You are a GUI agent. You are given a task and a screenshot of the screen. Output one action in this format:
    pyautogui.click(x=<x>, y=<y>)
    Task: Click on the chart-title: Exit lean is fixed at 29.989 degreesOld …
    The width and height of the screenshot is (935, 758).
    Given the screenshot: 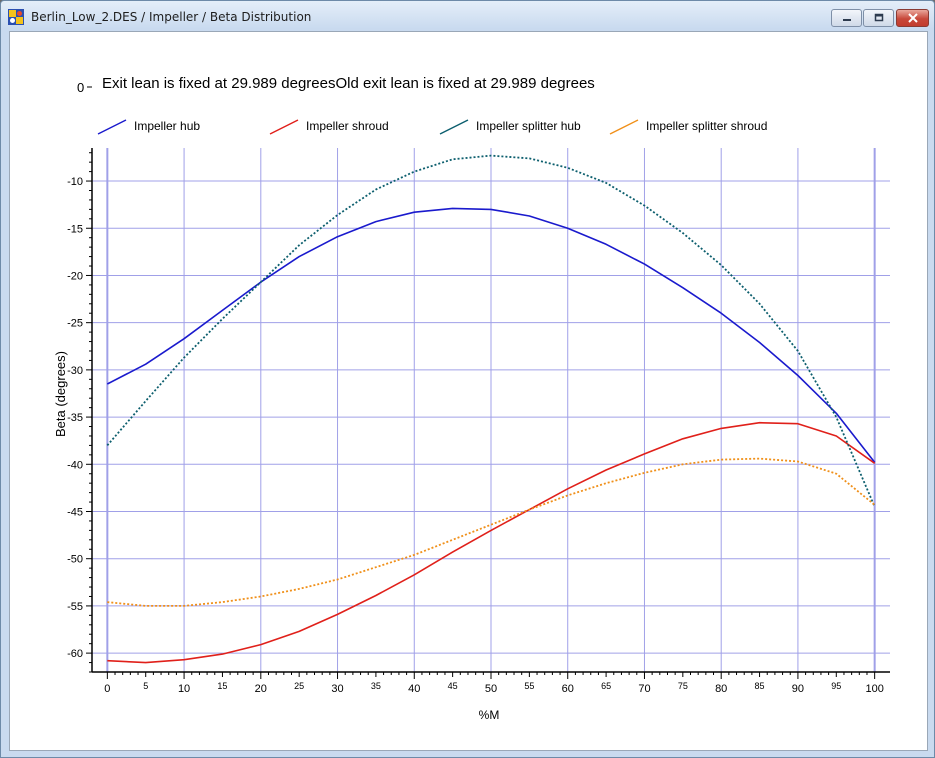 What is the action you would take?
    pyautogui.click(x=348, y=83)
    